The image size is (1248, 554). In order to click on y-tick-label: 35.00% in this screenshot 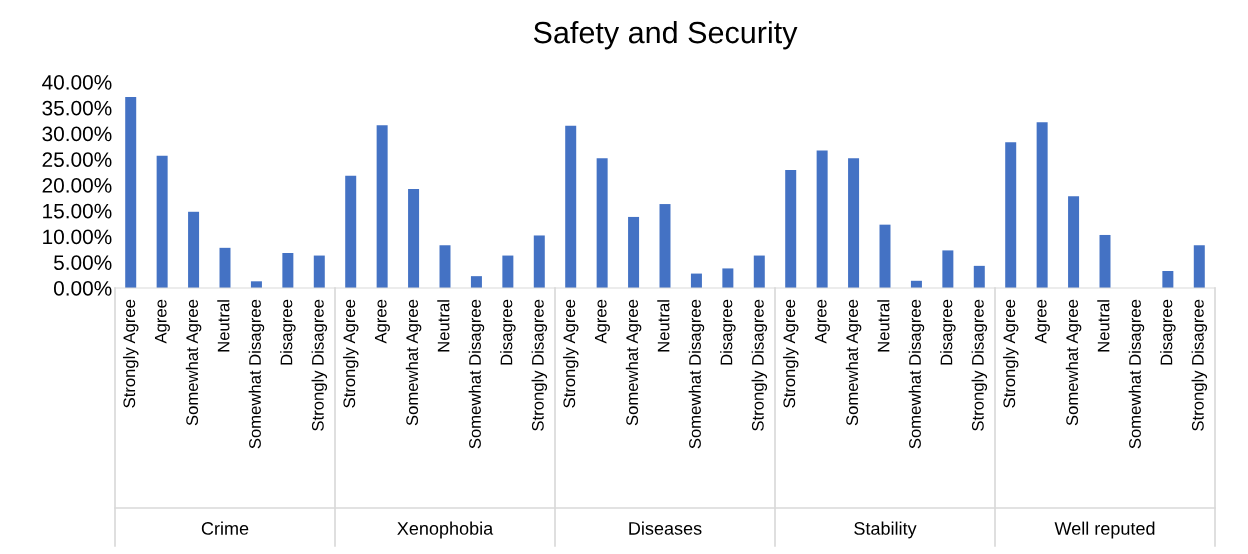, I will do `click(77, 108)`.